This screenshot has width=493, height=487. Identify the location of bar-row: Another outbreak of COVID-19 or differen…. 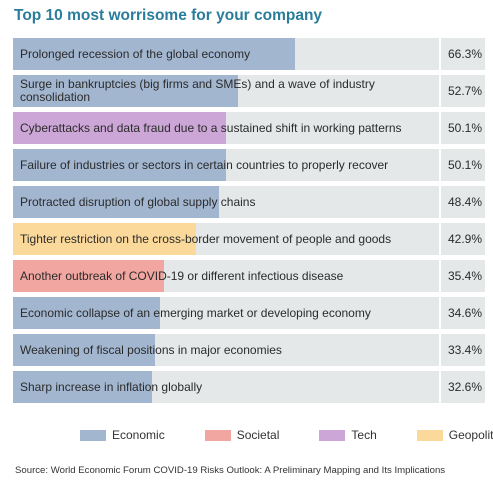
(249, 276).